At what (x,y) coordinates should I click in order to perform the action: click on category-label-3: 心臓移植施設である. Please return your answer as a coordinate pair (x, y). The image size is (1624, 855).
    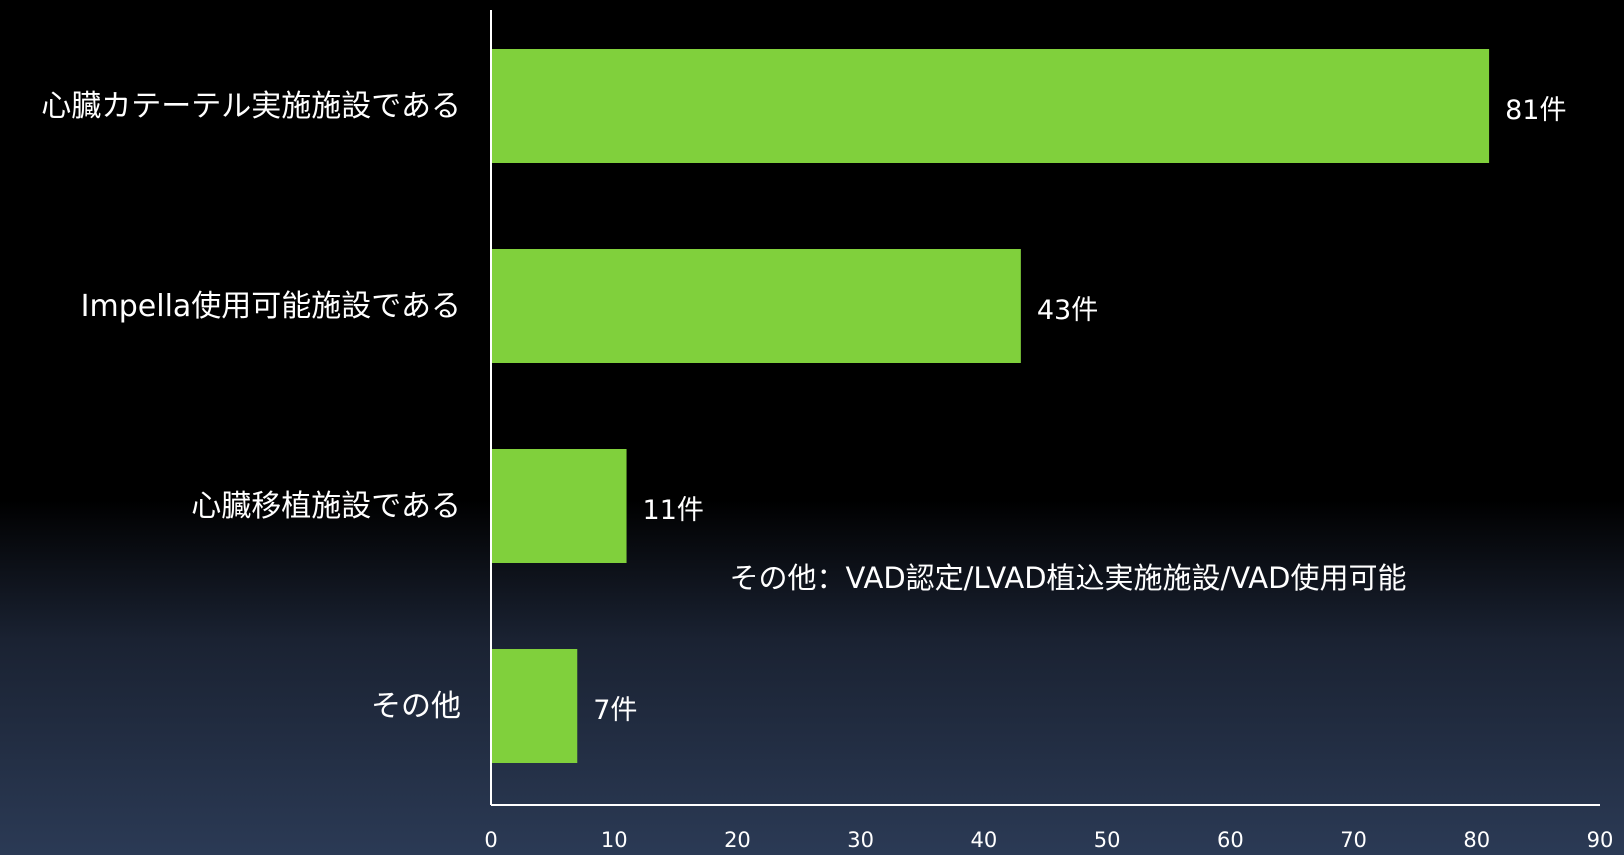
    Looking at the image, I should click on (326, 506).